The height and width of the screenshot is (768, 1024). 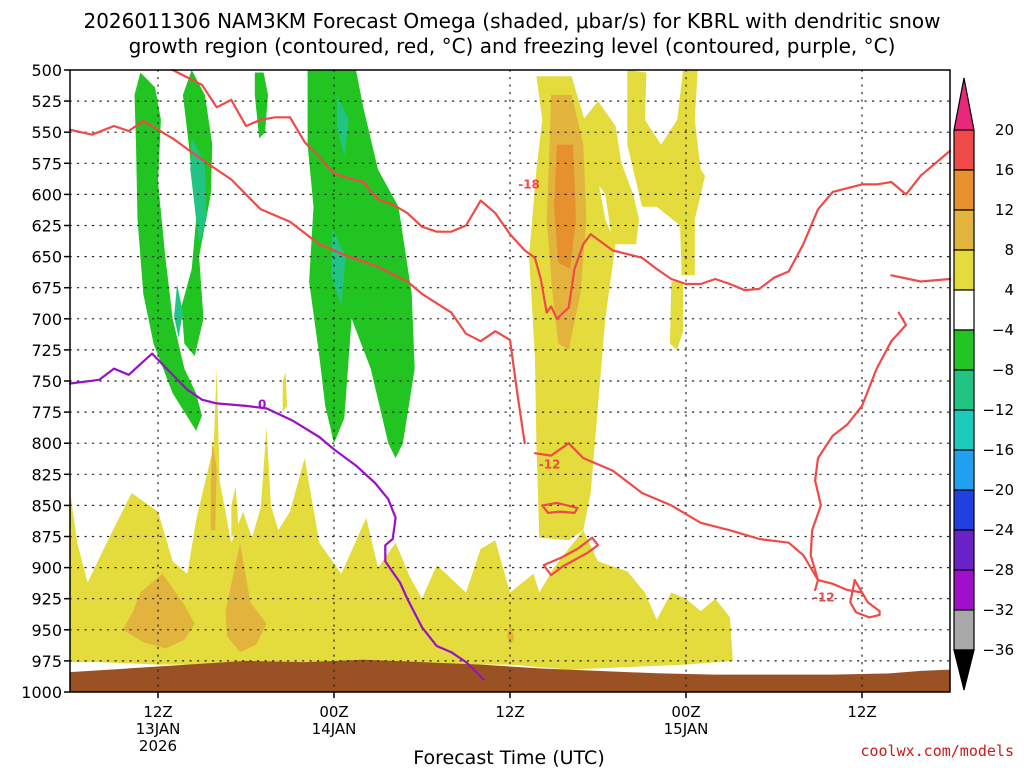 What do you see at coordinates (998, 610) in the screenshot?
I see `colorbar-label-12: −32` at bounding box center [998, 610].